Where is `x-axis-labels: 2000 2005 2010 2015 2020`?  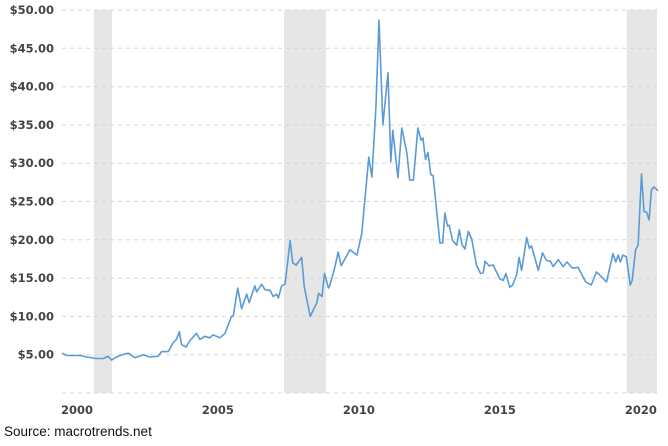 x-axis-labels: 2000 2005 2010 2015 2020 is located at coordinates (359, 410).